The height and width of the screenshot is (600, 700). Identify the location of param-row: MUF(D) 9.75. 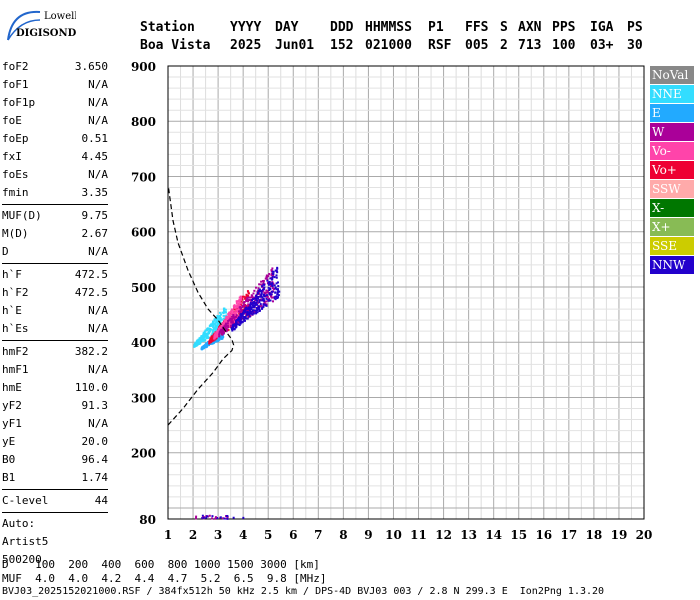
(55, 216).